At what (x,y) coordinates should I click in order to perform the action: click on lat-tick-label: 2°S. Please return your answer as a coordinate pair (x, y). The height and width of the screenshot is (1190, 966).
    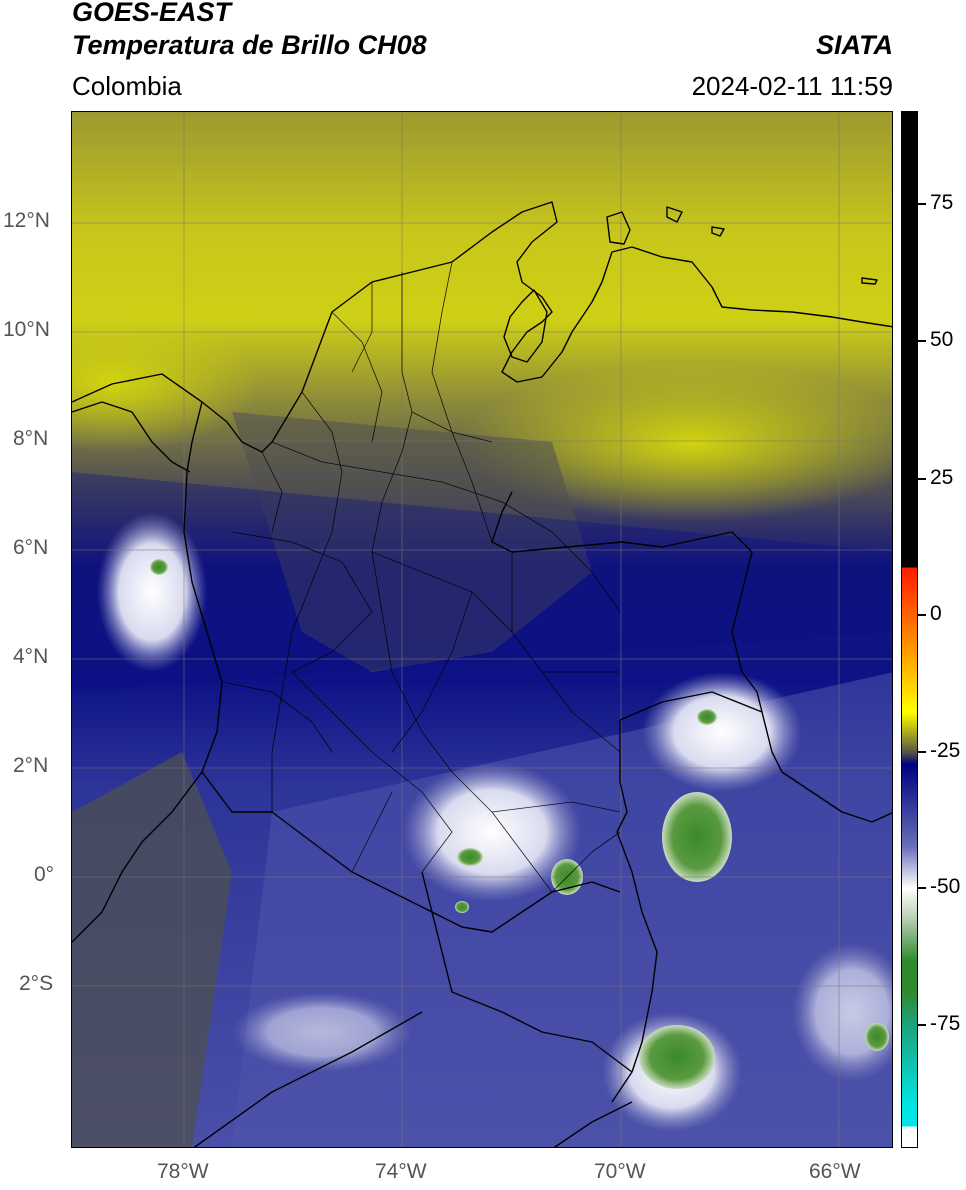
    Looking at the image, I should click on (36, 983).